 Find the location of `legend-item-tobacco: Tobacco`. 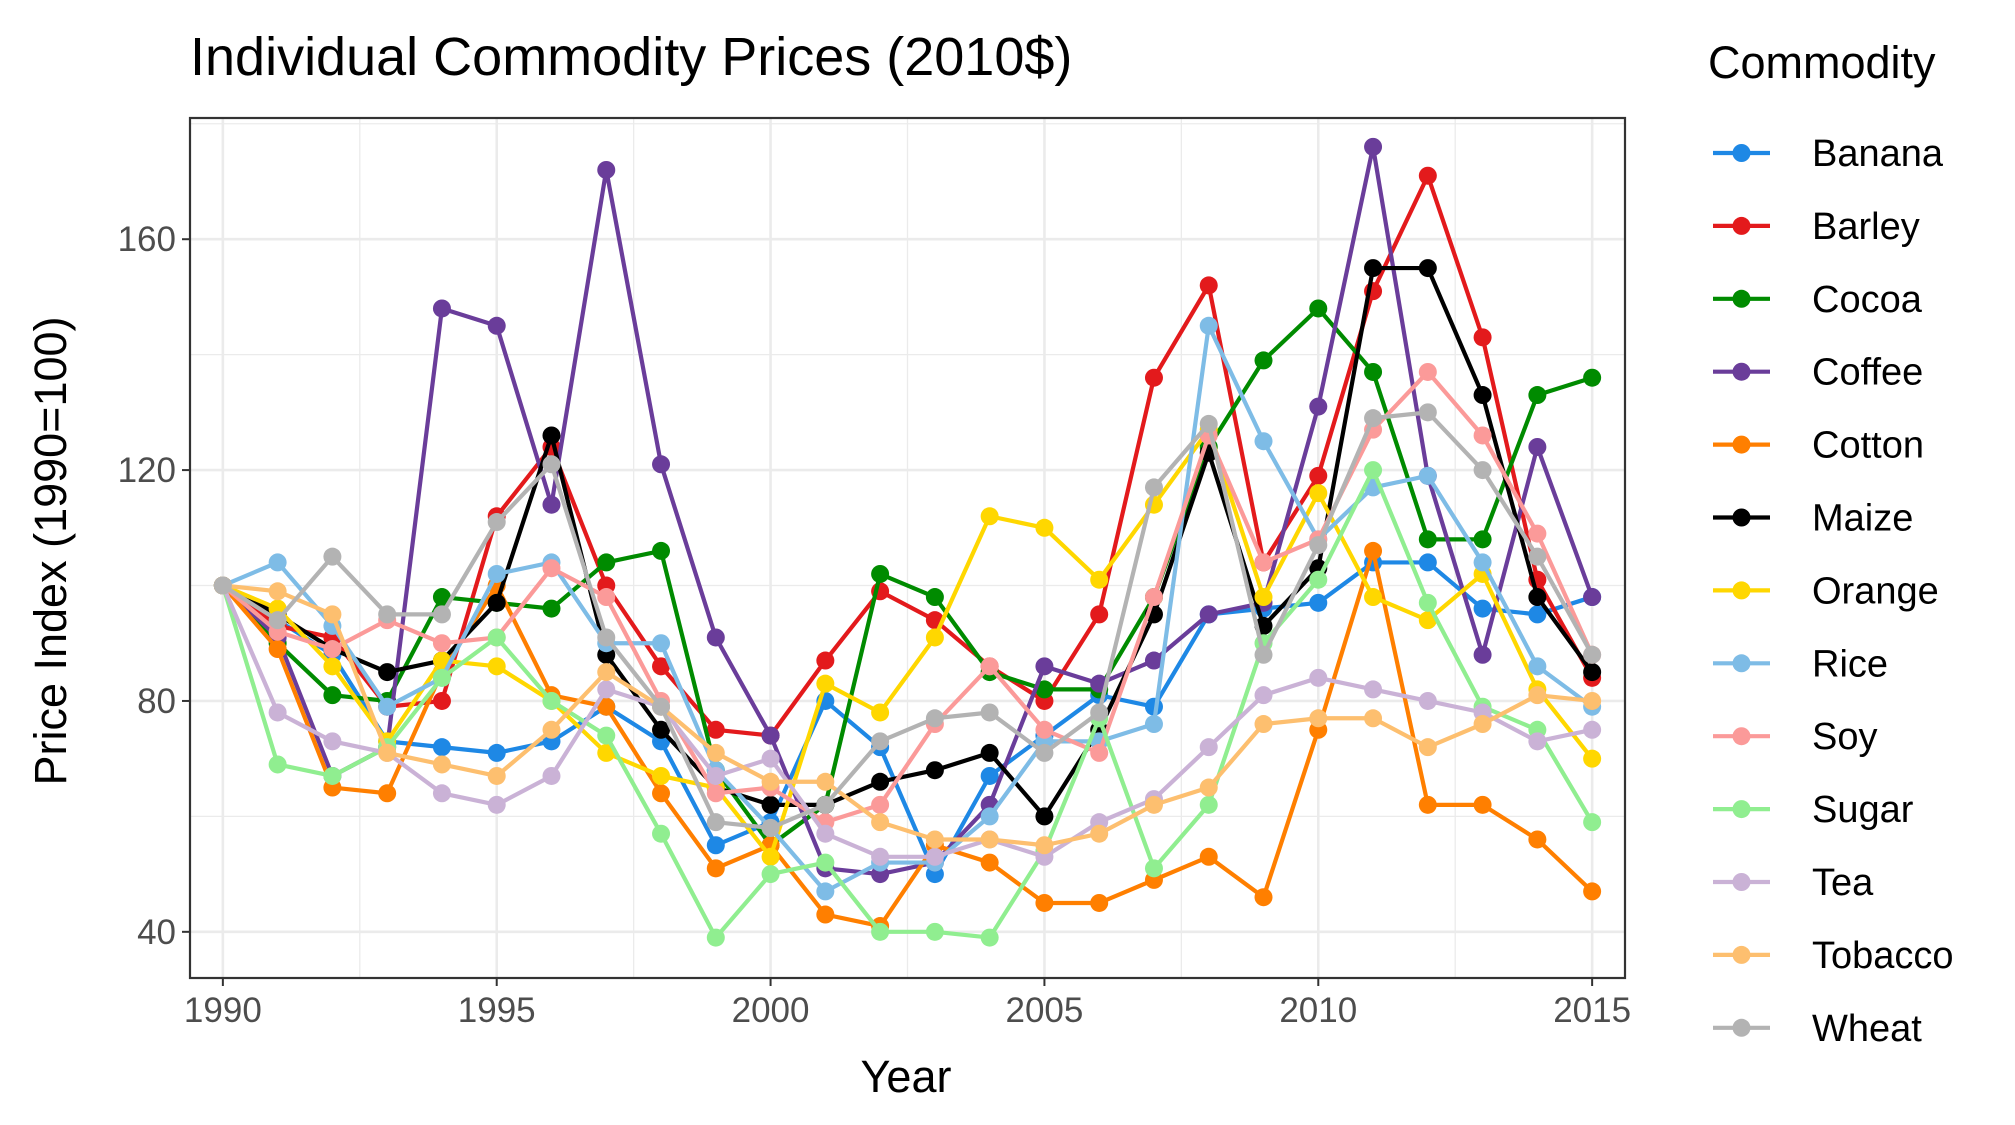

legend-item-tobacco: Tobacco is located at coordinates (1833, 956).